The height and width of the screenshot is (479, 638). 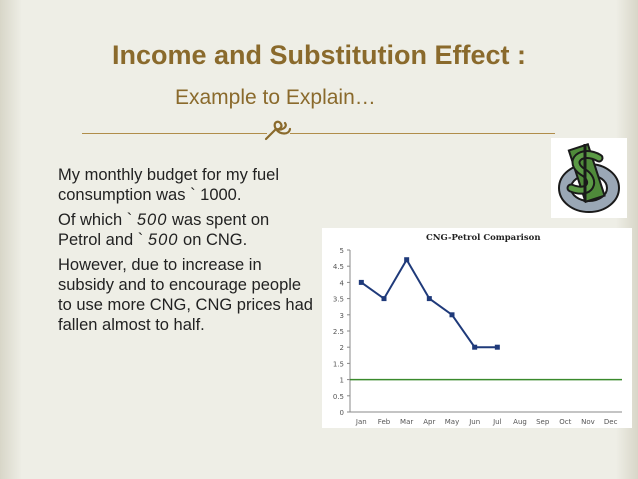 I want to click on y-tick-label: 3.5, so click(x=338, y=300).